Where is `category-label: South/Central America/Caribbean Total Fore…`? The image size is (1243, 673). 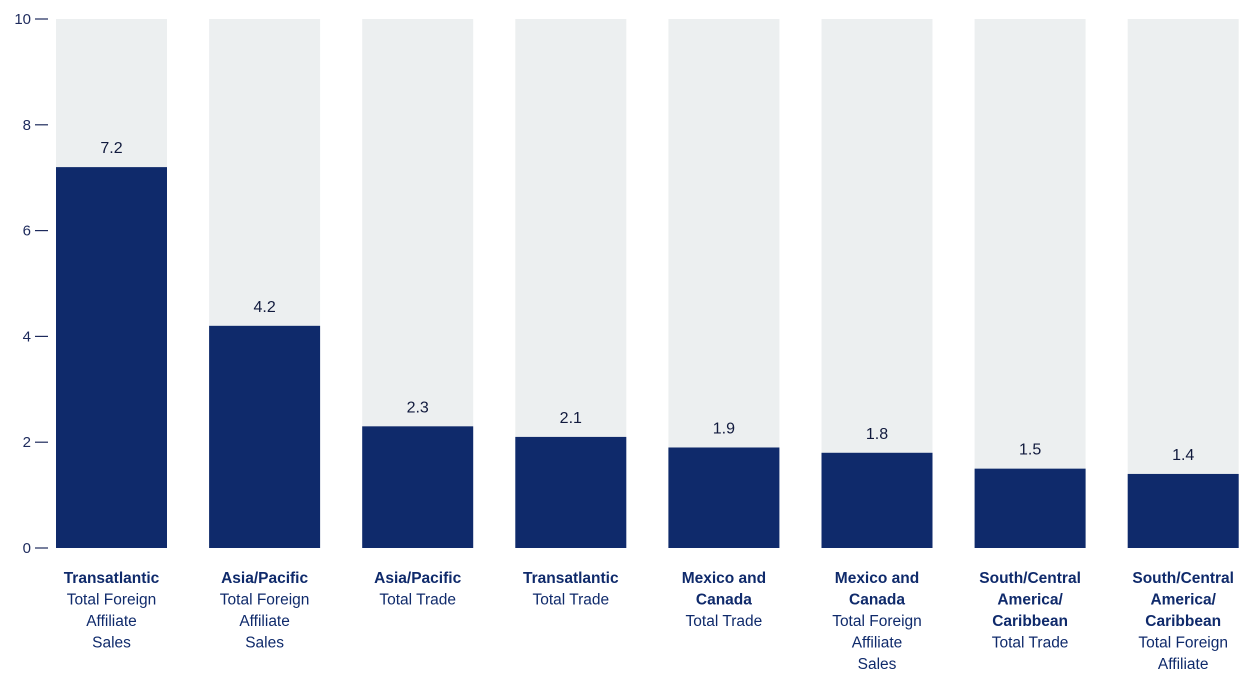 category-label: South/Central America/Caribbean Total Fore… is located at coordinates (1183, 621).